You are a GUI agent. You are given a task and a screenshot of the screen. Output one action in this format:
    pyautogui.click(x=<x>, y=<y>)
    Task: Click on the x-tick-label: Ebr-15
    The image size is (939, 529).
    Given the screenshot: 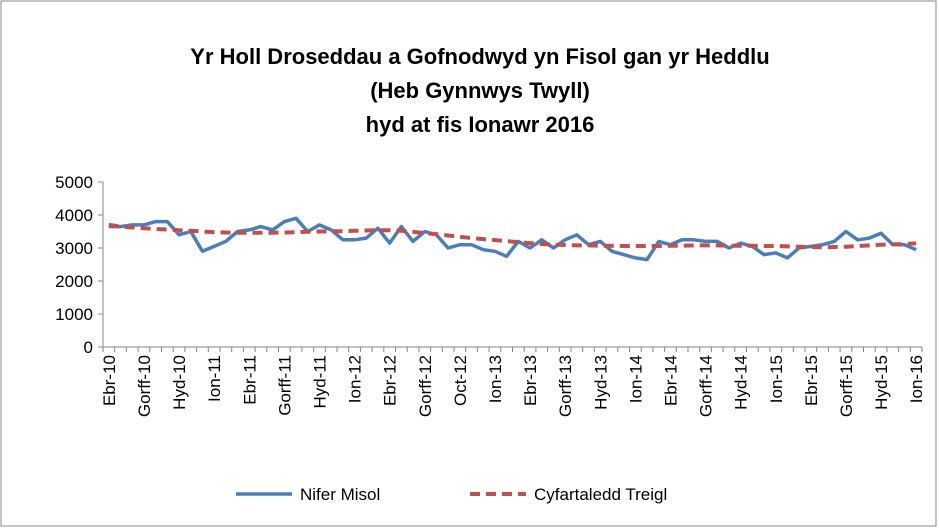 What is the action you would take?
    pyautogui.click(x=811, y=380)
    